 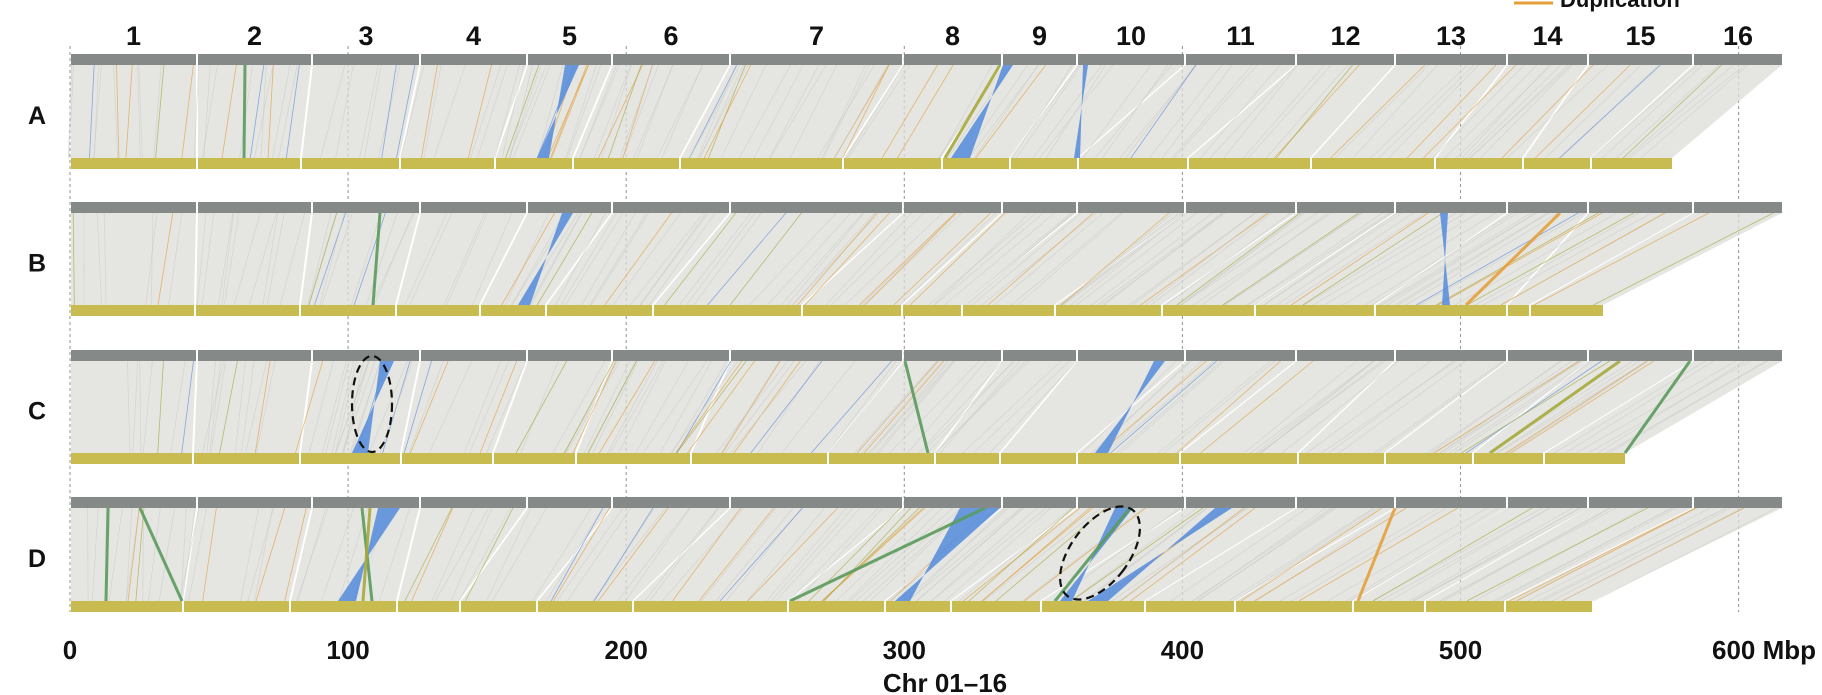 What do you see at coordinates (1182, 650) in the screenshot?
I see `x-axis-tick-label: 400` at bounding box center [1182, 650].